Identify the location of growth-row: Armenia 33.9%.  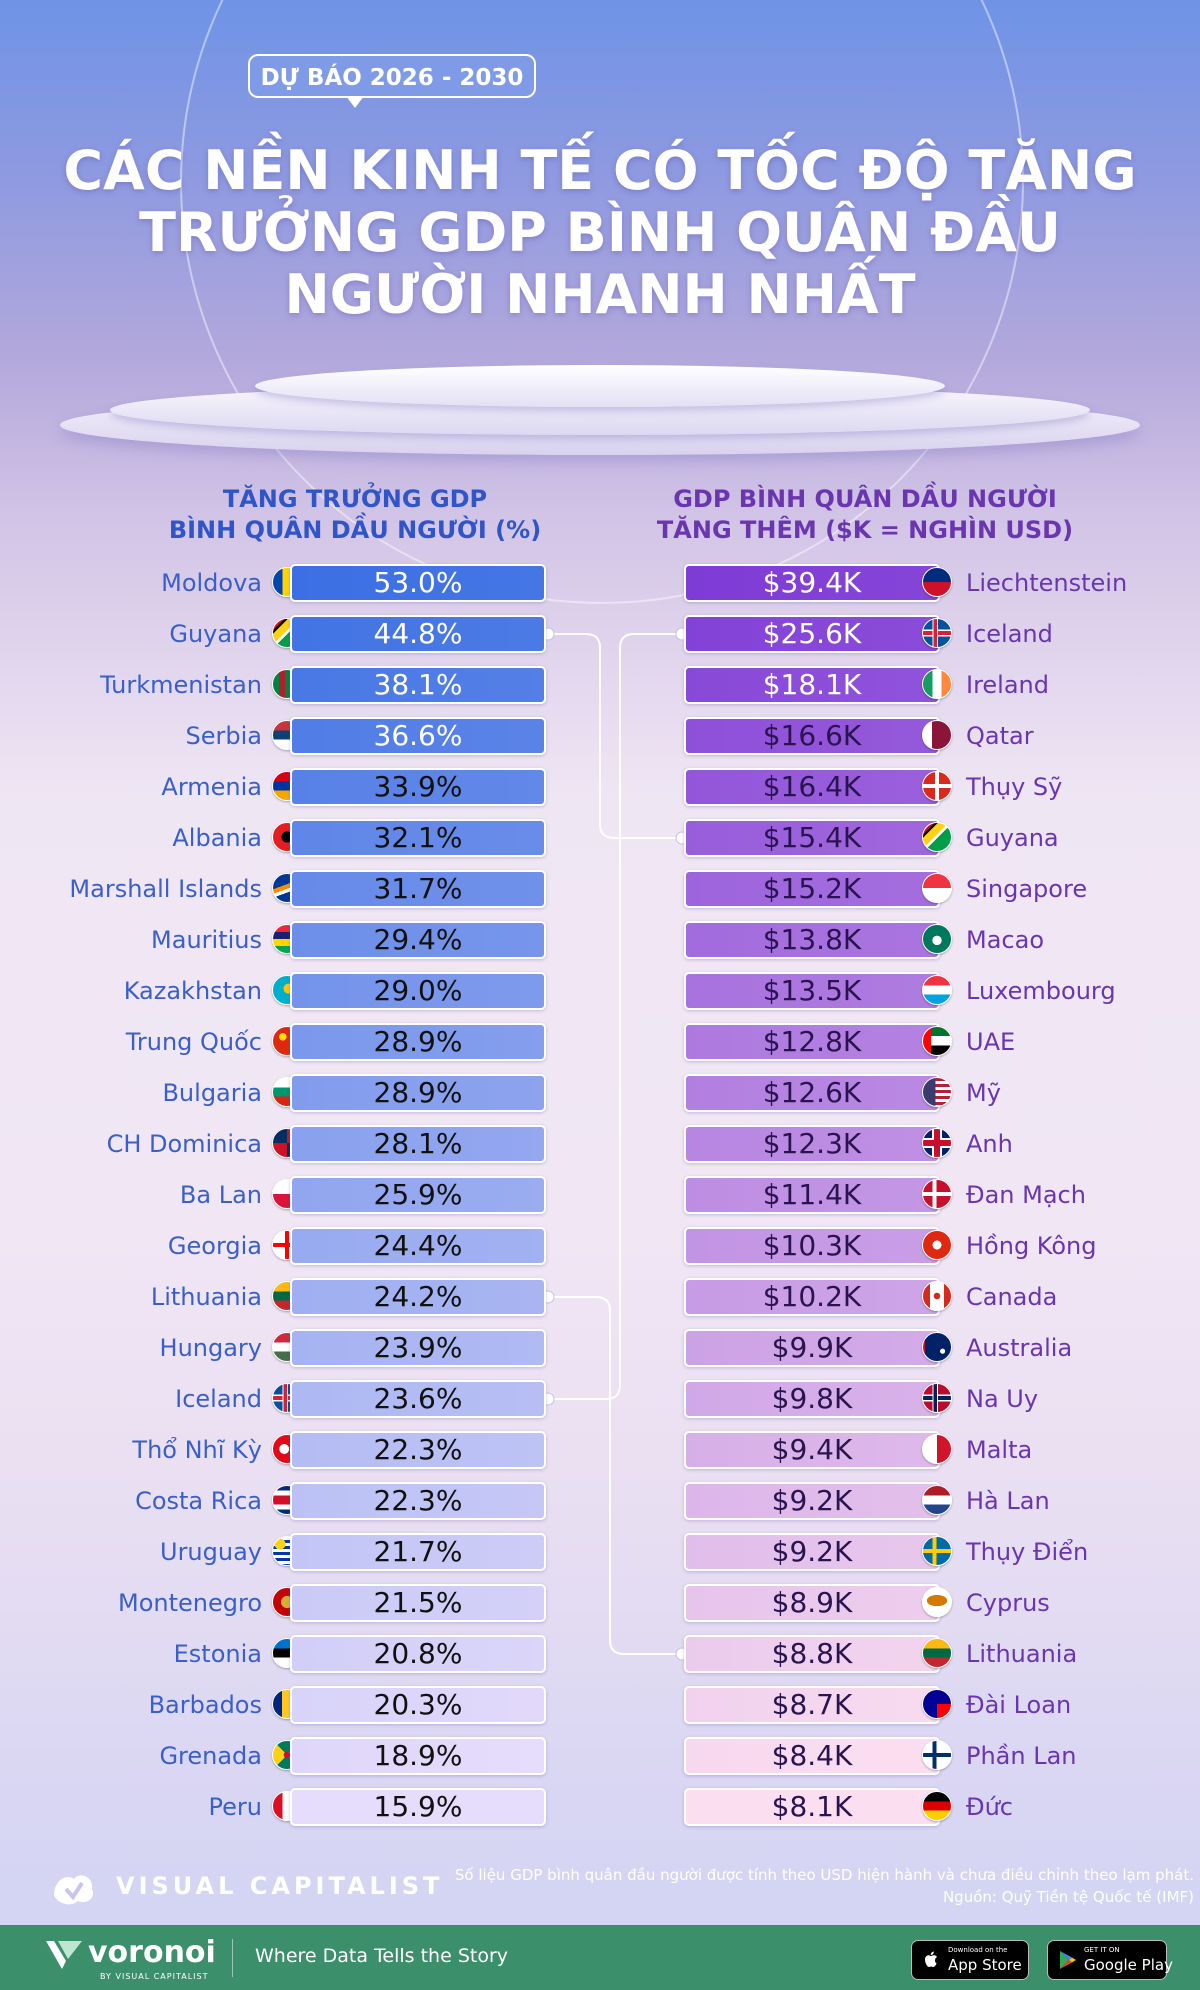
(280, 787).